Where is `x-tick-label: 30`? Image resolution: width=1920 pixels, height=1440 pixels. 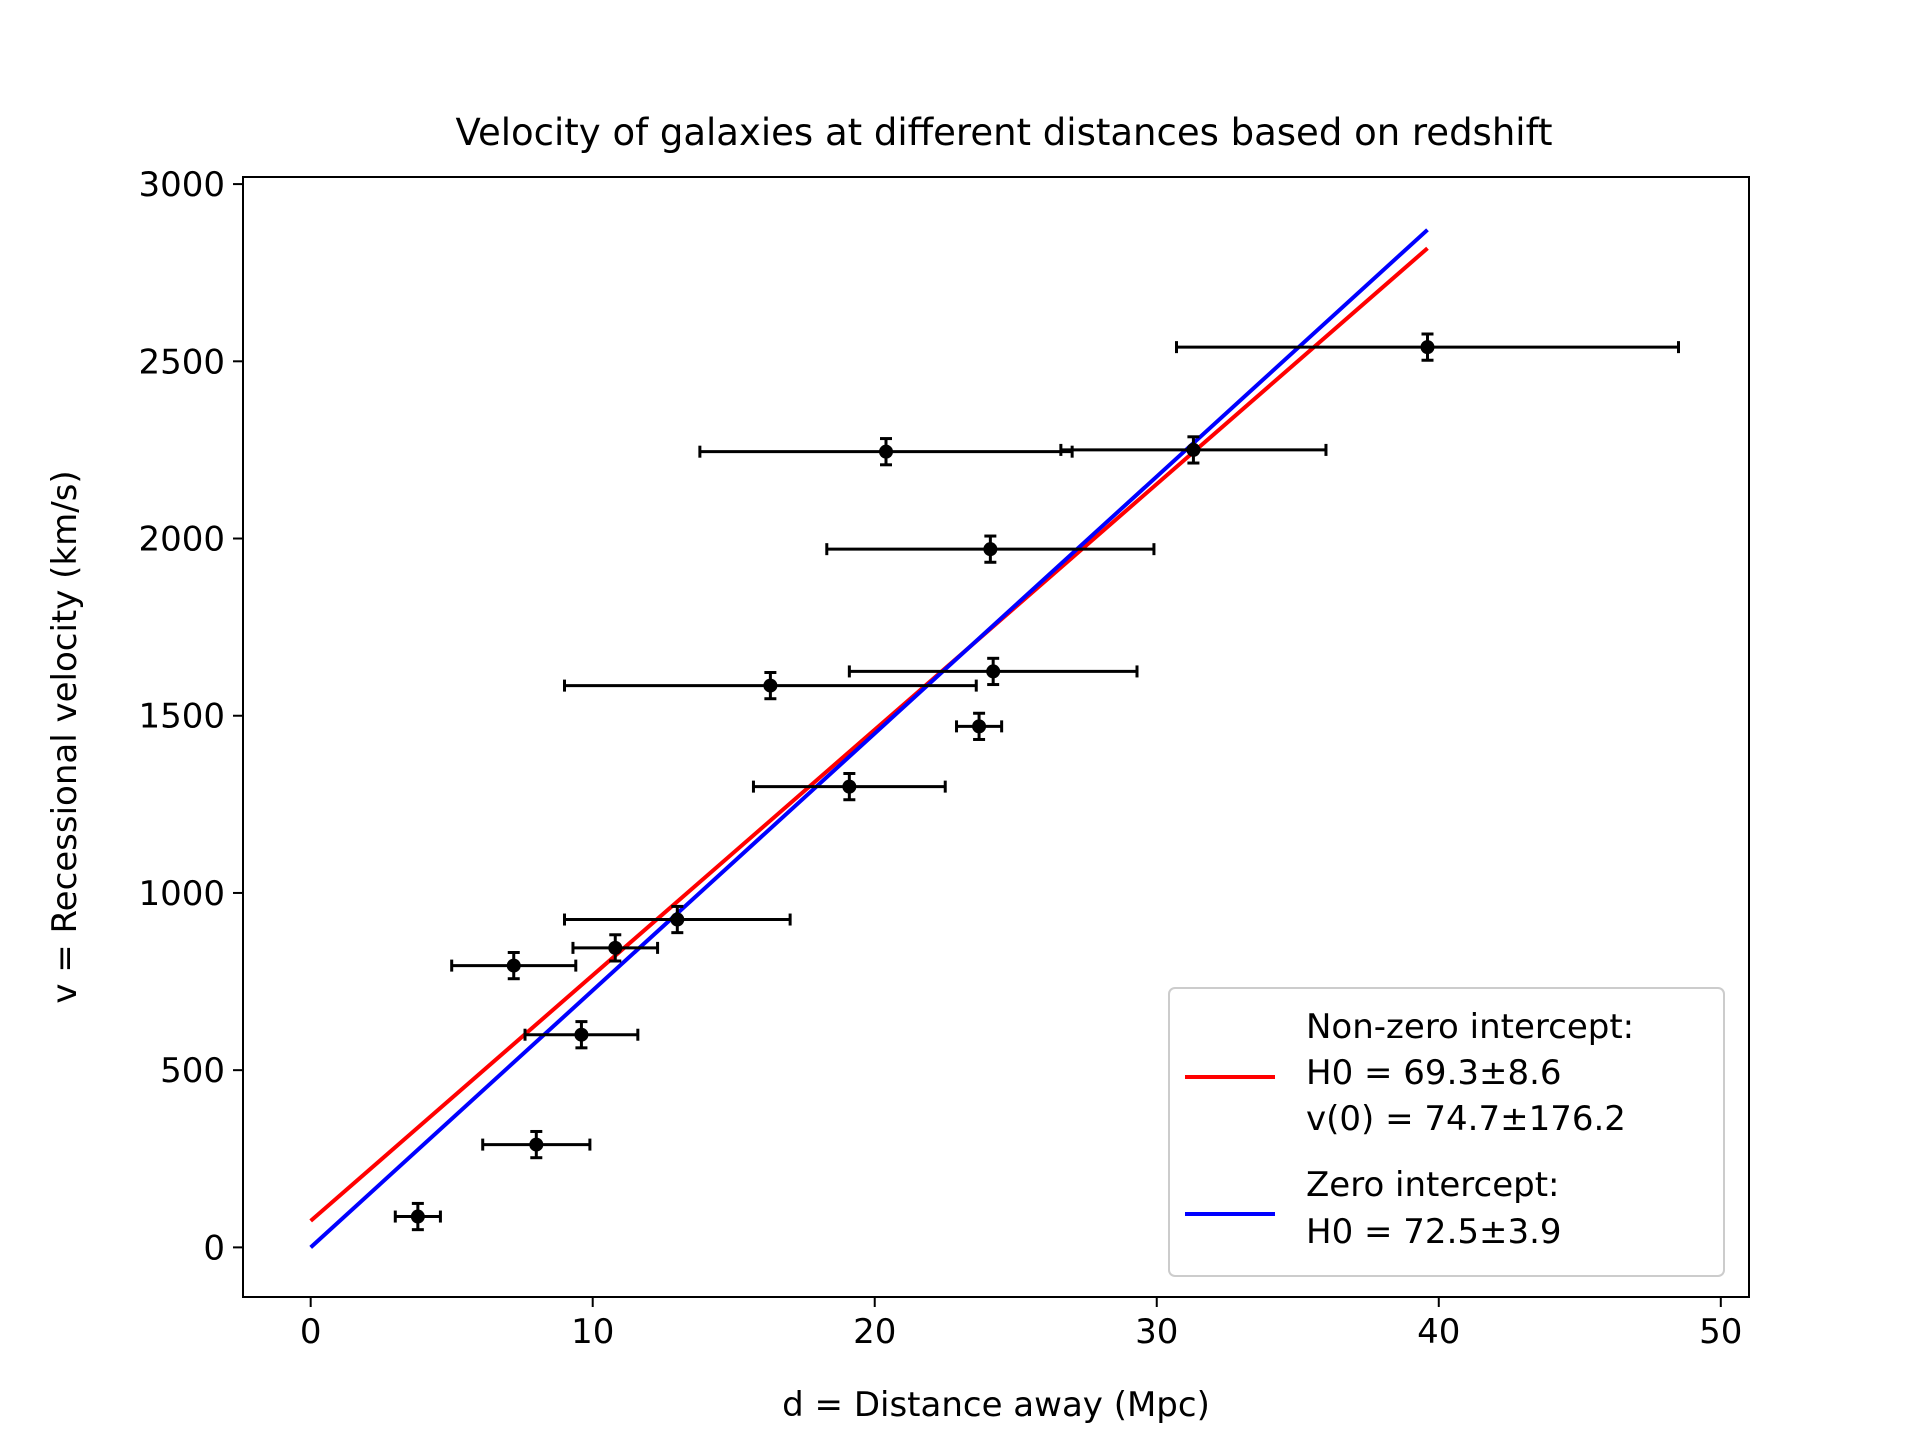 x-tick-label: 30 is located at coordinates (1156, 1332).